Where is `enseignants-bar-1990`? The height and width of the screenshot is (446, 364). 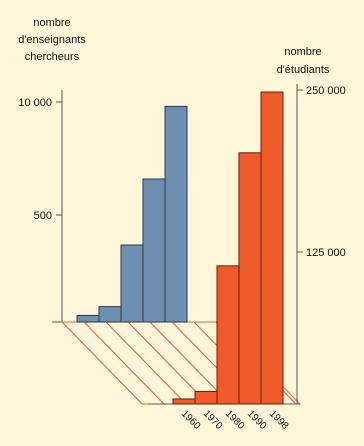
enseignants-bar-1990 is located at coordinates (154, 250).